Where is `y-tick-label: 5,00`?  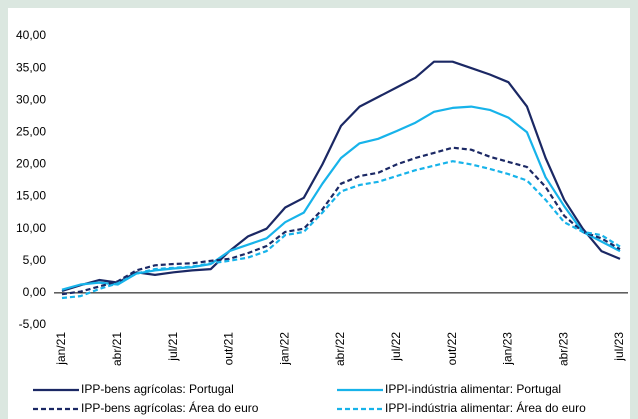 y-tick-label: 5,00 is located at coordinates (35, 260).